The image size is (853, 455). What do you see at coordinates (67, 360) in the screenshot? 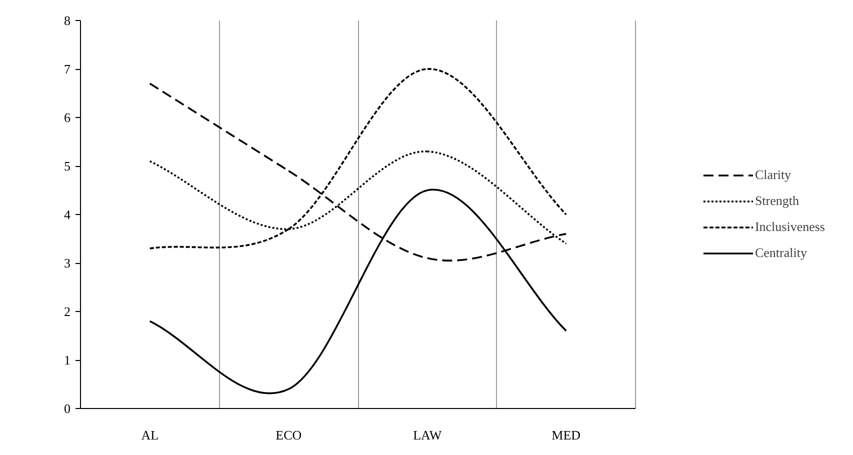
I see `y-tick-label: 1` at bounding box center [67, 360].